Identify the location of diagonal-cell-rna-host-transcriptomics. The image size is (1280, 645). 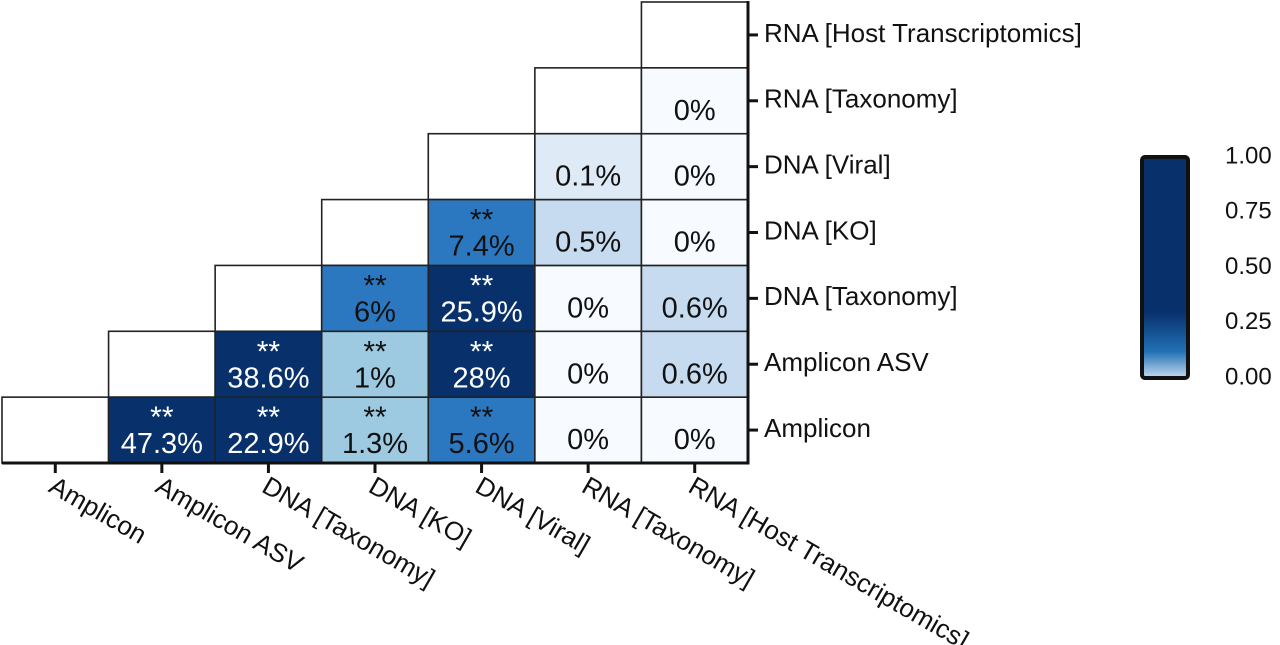
(694, 35).